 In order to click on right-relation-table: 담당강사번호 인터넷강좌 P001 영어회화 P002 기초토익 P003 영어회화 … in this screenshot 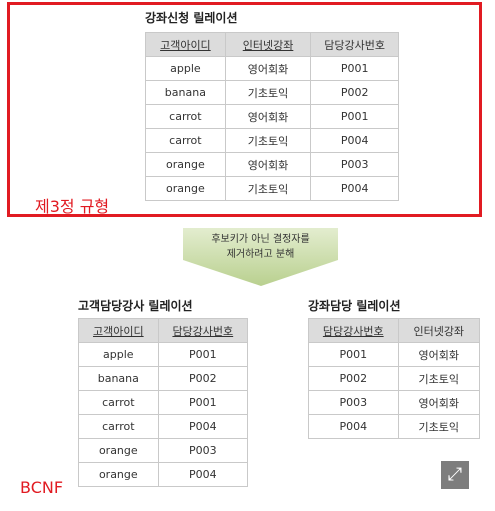, I will do `click(394, 378)`.